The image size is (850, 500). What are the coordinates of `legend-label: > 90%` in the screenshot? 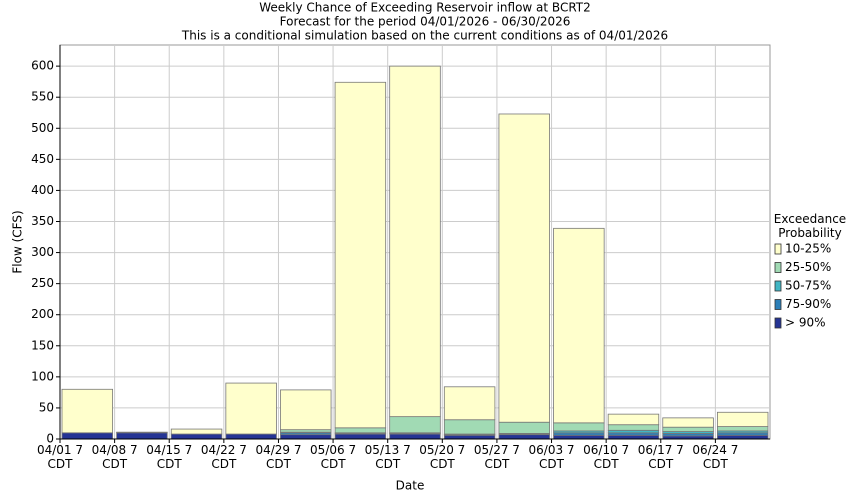 It's located at (805, 323).